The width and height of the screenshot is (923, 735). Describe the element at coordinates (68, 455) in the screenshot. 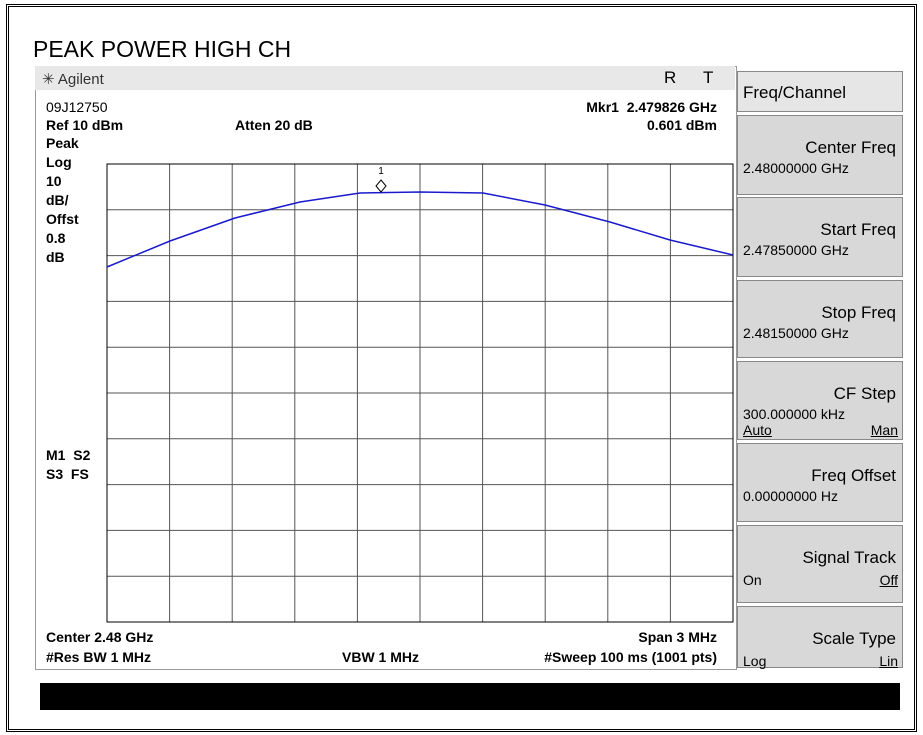

I see `status-line: M1 S2` at that location.